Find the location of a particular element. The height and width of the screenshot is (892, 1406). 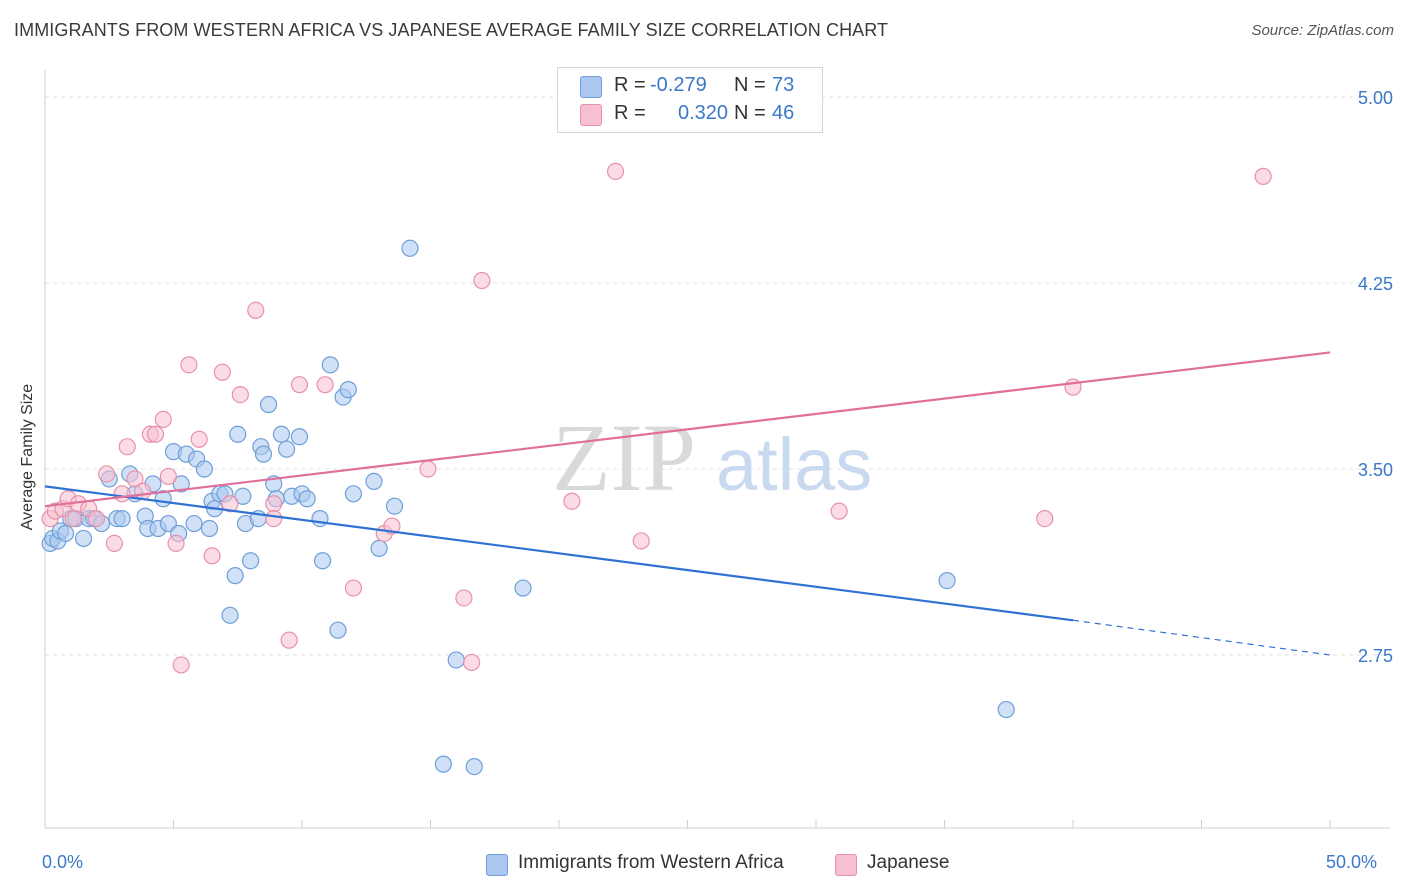

watermark-zip: ZIP is located at coordinates (624, 457).